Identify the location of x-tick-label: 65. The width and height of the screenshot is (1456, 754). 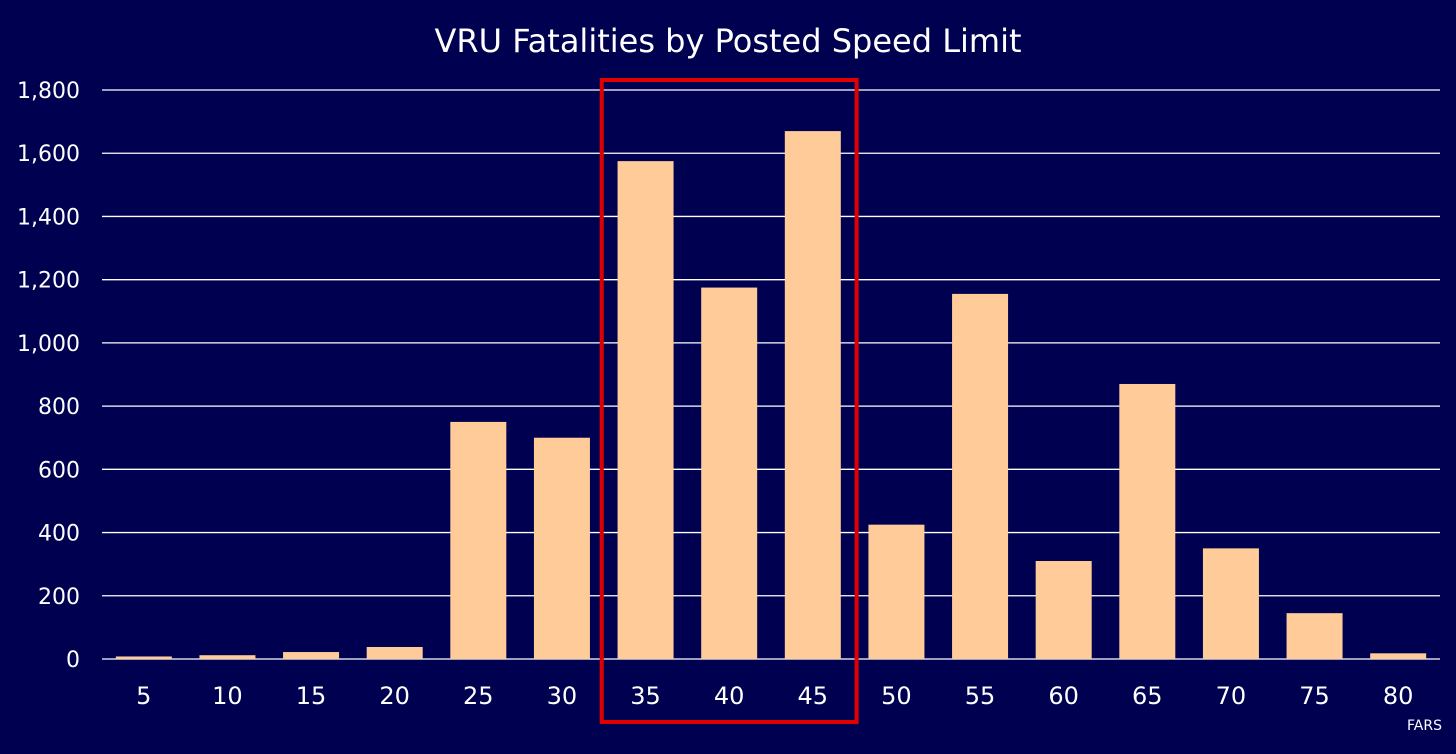
(1147, 696).